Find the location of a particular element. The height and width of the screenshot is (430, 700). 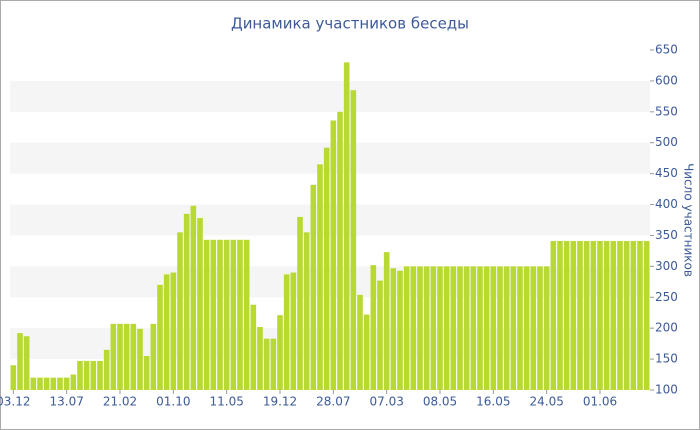

x-tick-label: 03.12 is located at coordinates (15, 402).